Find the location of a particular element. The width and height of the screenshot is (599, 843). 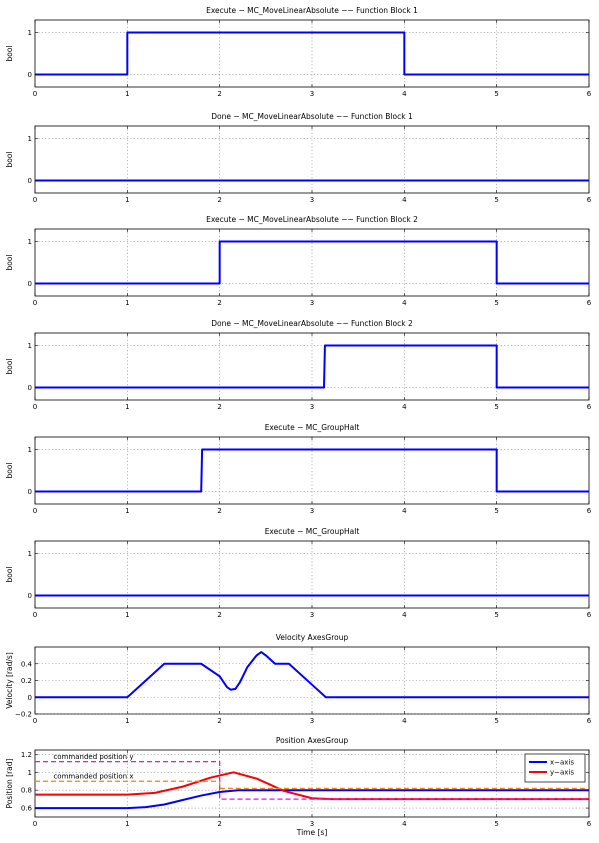

legend-box is located at coordinates (555, 768).